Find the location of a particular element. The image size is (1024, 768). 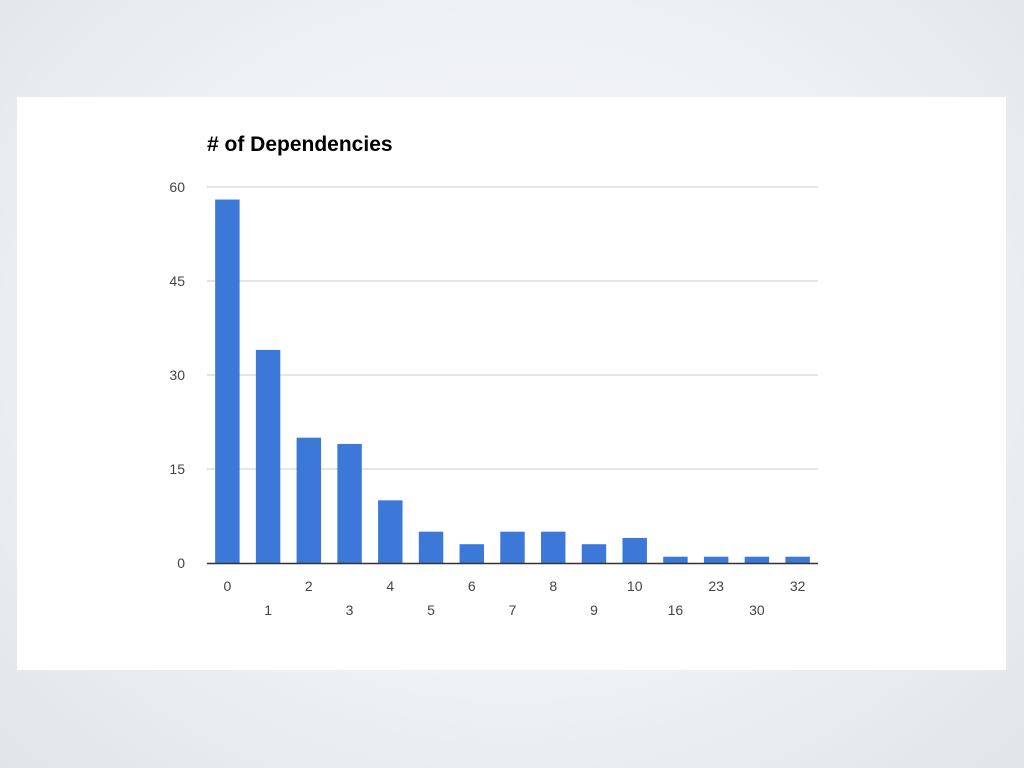

y-tick-label: 45 is located at coordinates (177, 281).